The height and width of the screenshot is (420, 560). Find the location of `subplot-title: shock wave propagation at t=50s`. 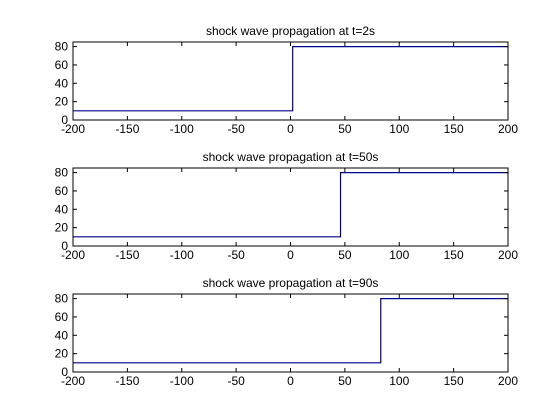

subplot-title: shock wave propagation at t=50s is located at coordinates (291, 157).